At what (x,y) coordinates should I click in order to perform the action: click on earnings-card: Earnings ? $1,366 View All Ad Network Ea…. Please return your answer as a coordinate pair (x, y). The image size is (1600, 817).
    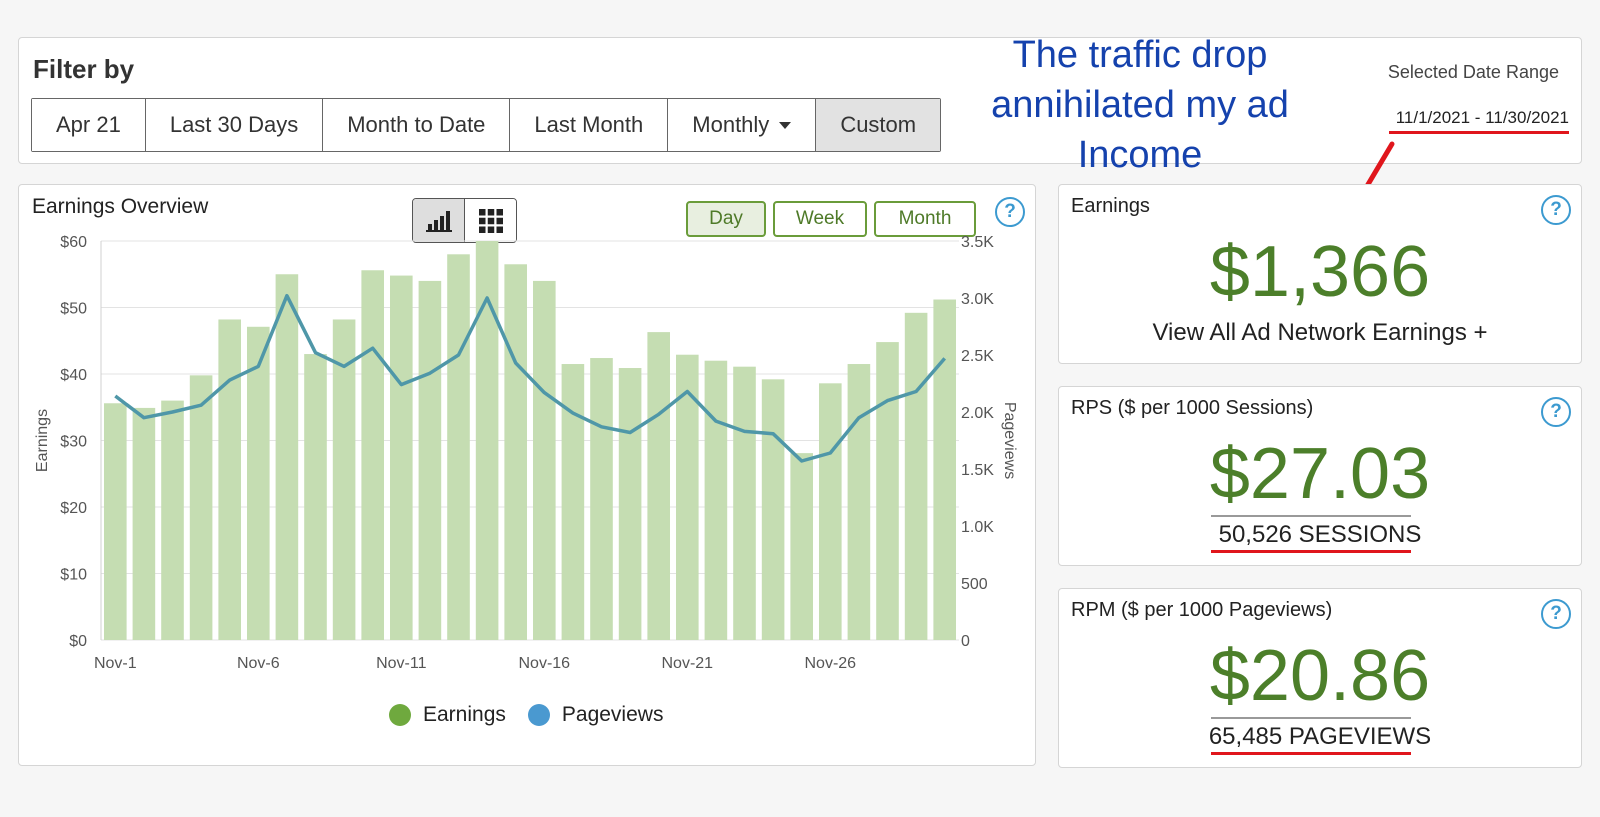
    Looking at the image, I should click on (1320, 274).